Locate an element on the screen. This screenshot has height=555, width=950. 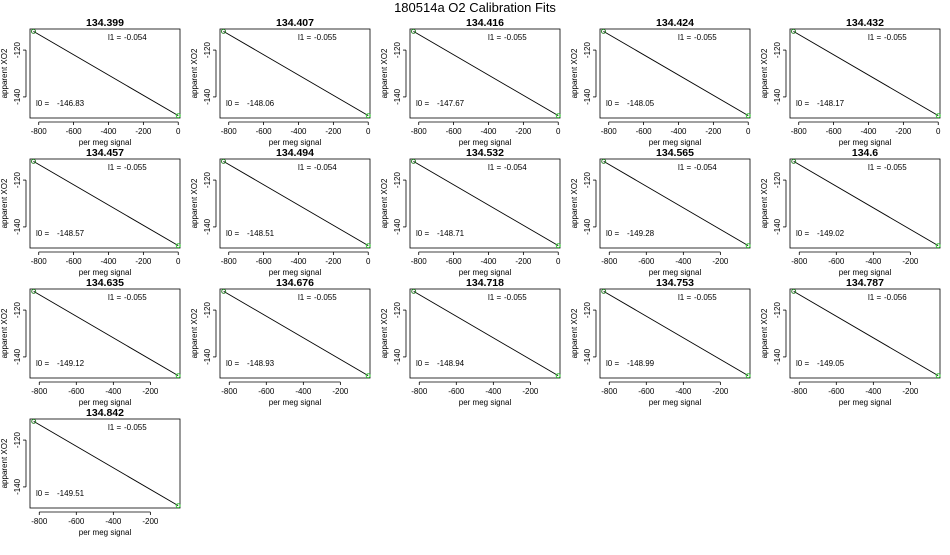
l0-value: -148.51 is located at coordinates (261, 233).